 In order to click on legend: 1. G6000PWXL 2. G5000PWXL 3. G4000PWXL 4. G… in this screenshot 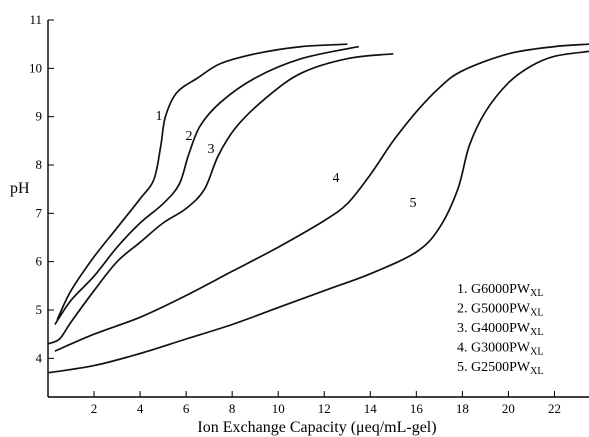, I will do `click(500, 329)`.